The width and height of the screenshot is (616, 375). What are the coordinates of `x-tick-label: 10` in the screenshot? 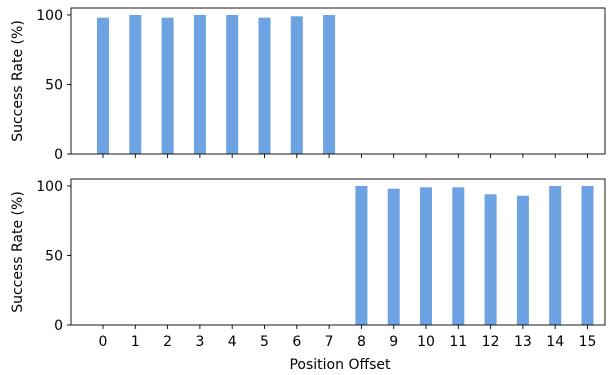 It's located at (426, 342).